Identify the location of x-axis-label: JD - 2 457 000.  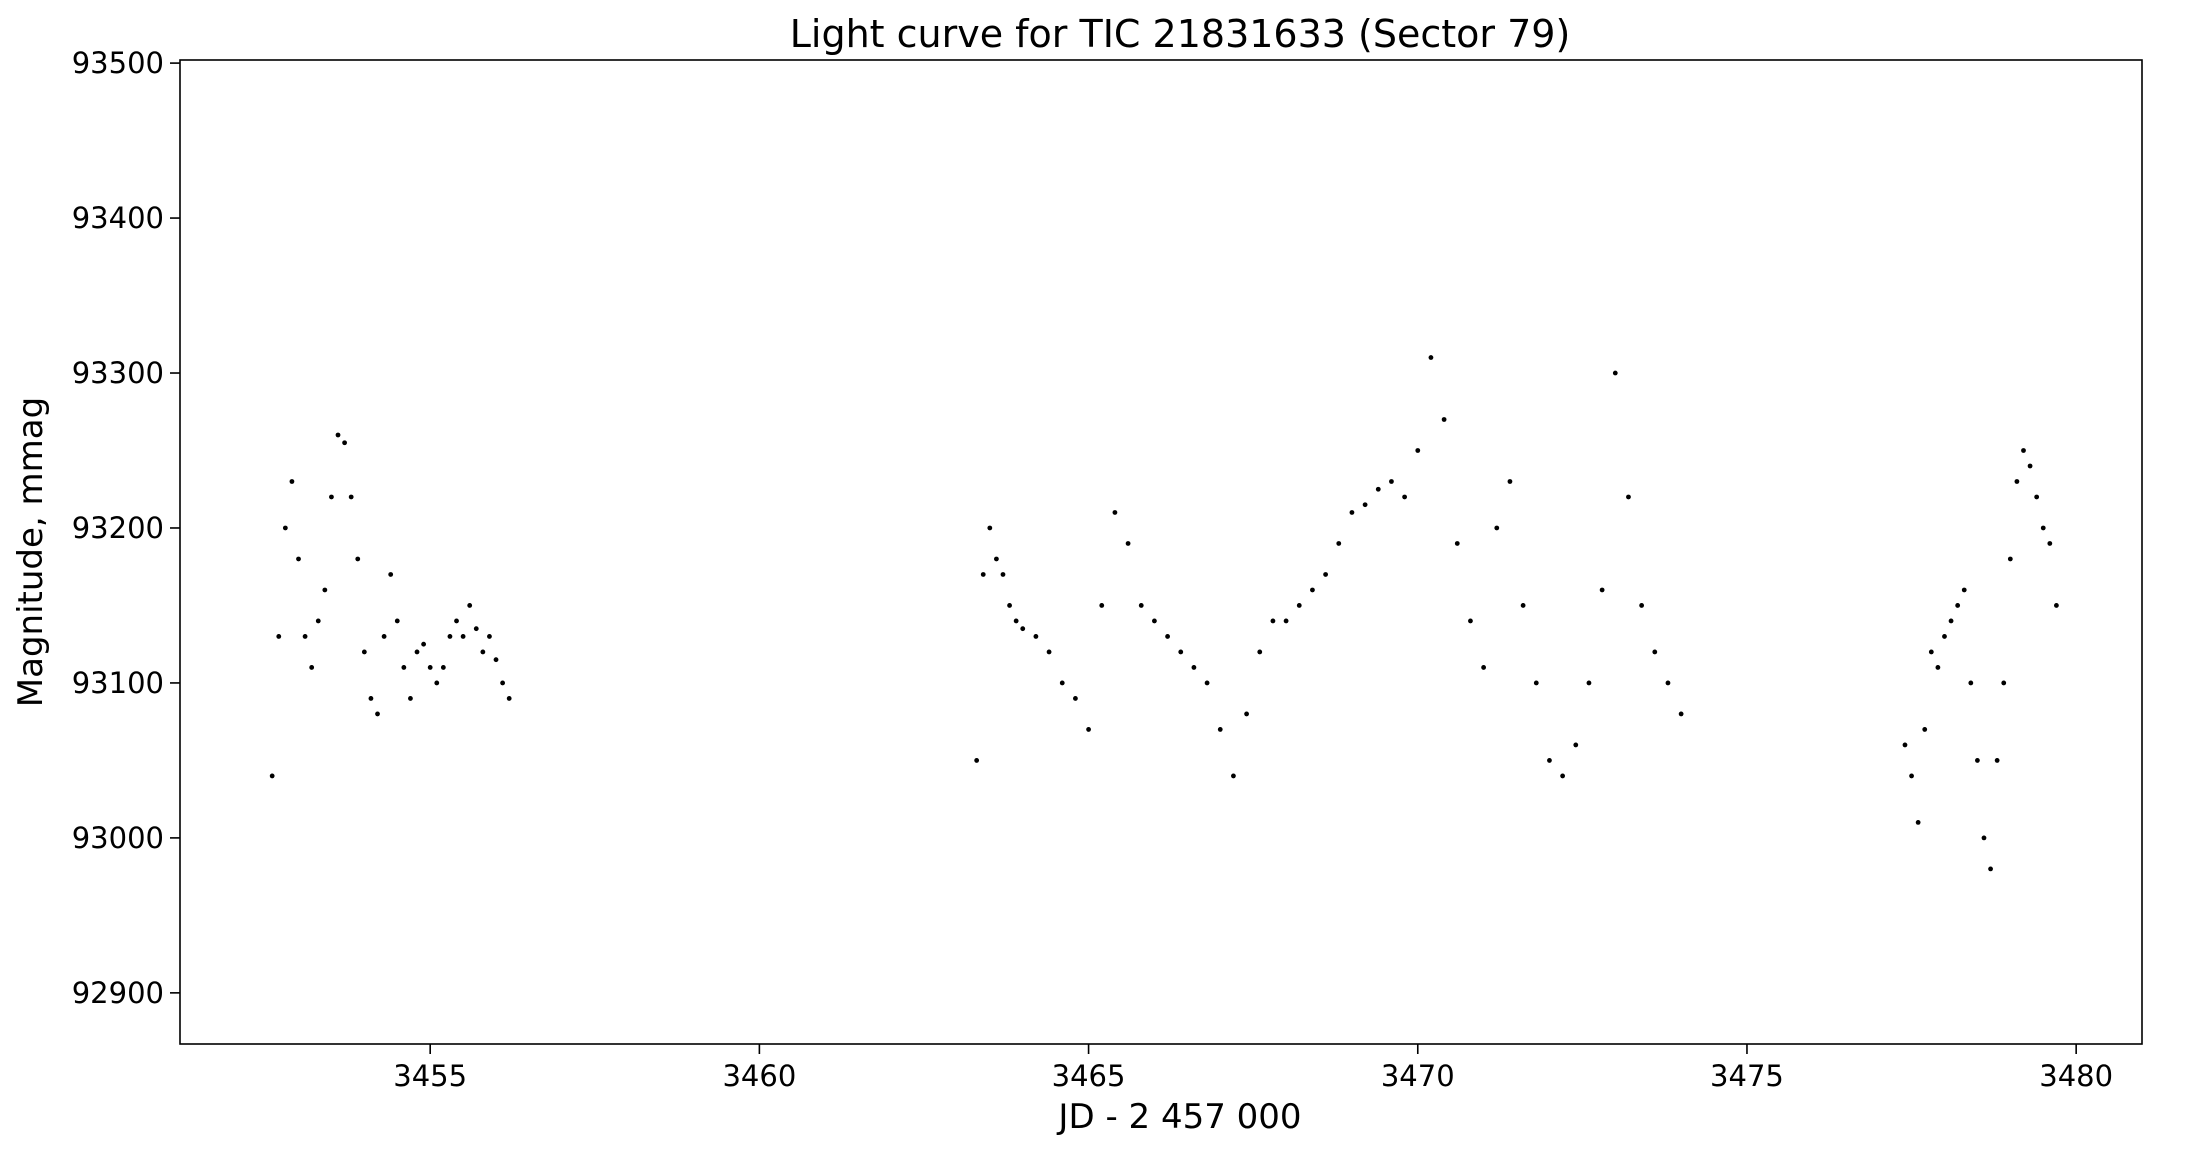
(1178, 1117).